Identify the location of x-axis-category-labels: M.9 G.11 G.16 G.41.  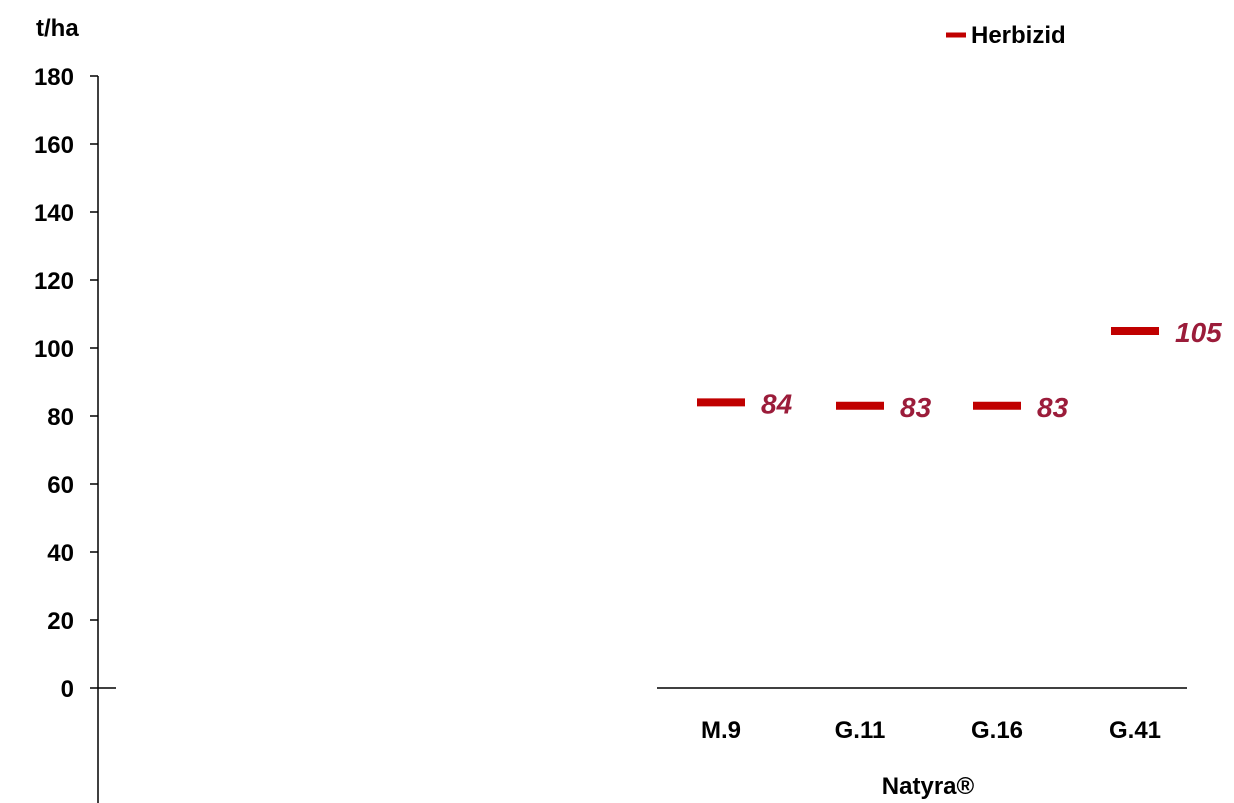
(931, 730).